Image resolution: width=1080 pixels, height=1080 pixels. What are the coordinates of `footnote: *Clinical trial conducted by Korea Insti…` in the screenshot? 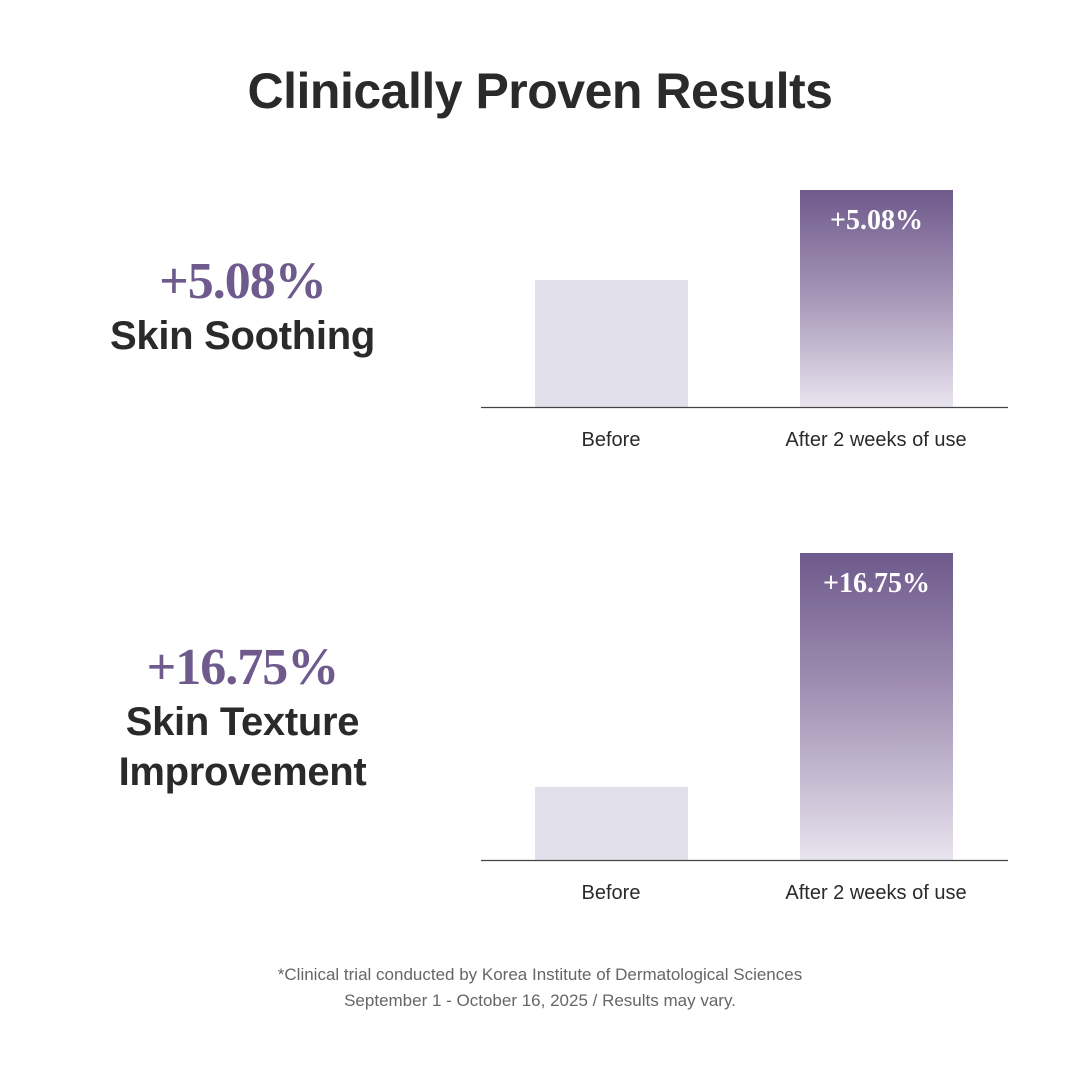 It's located at (540, 988).